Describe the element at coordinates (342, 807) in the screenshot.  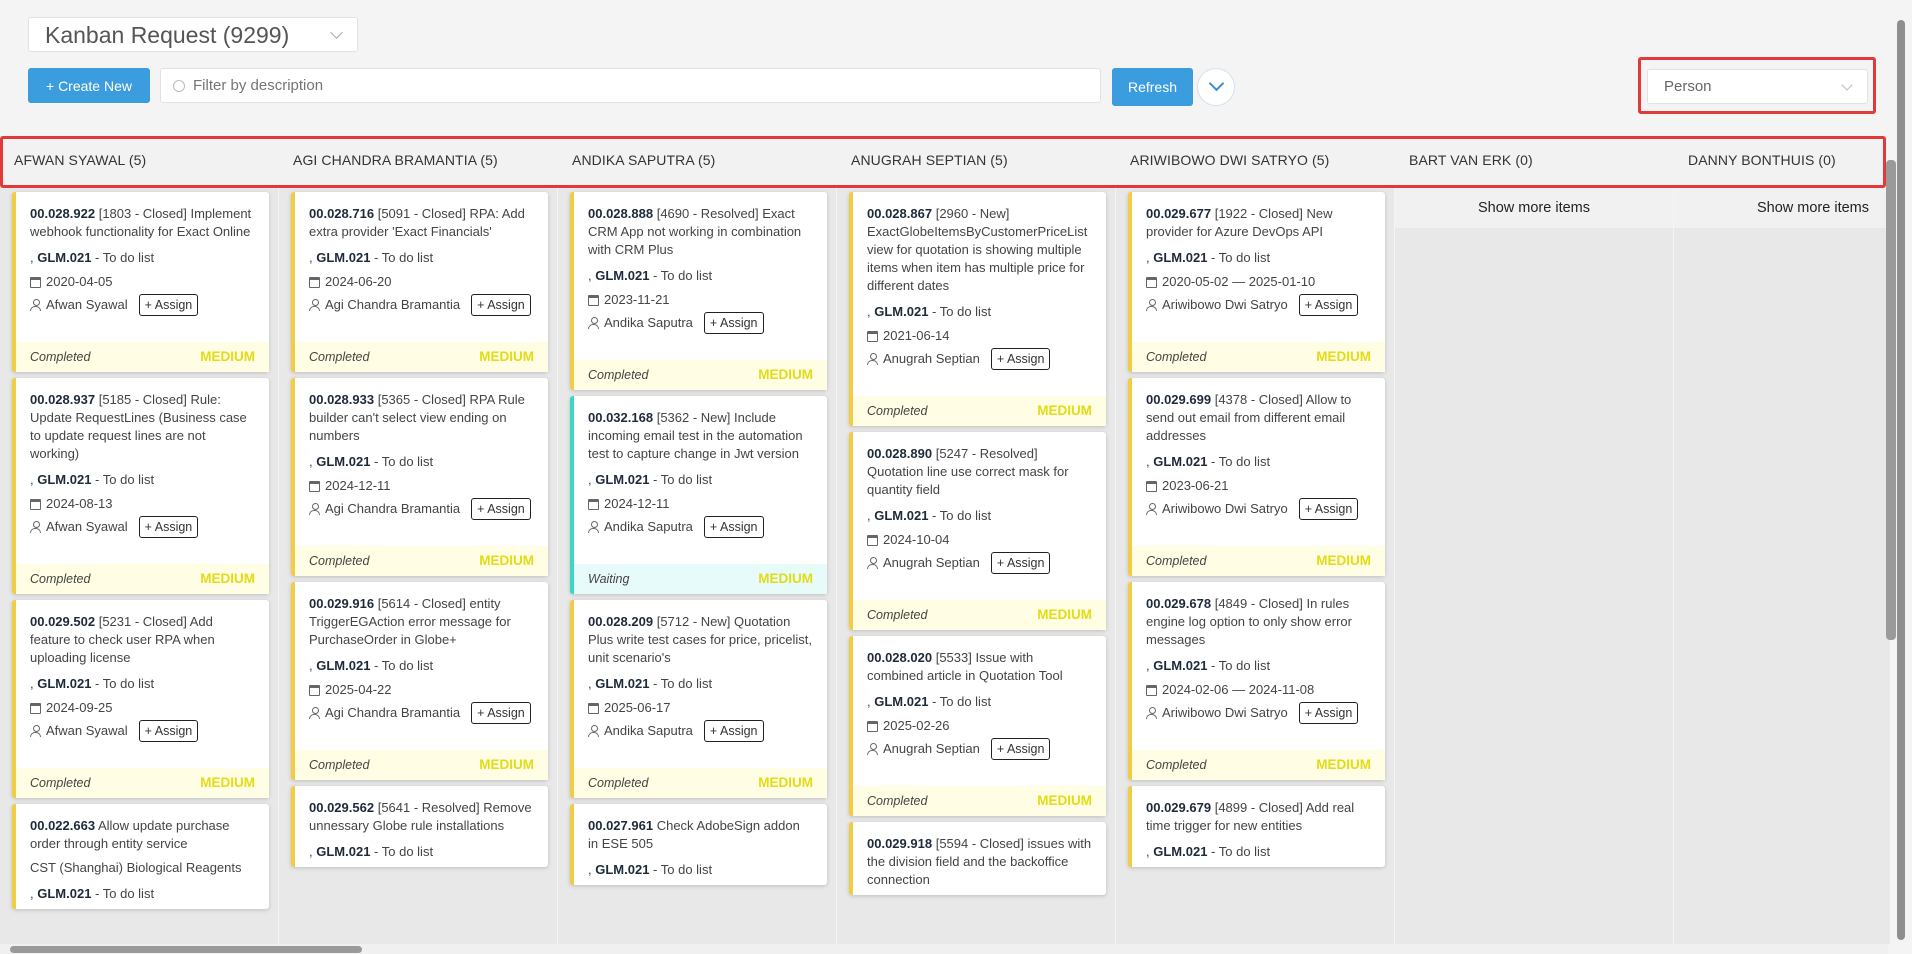
I see `card-id: 00.029.562` at that location.